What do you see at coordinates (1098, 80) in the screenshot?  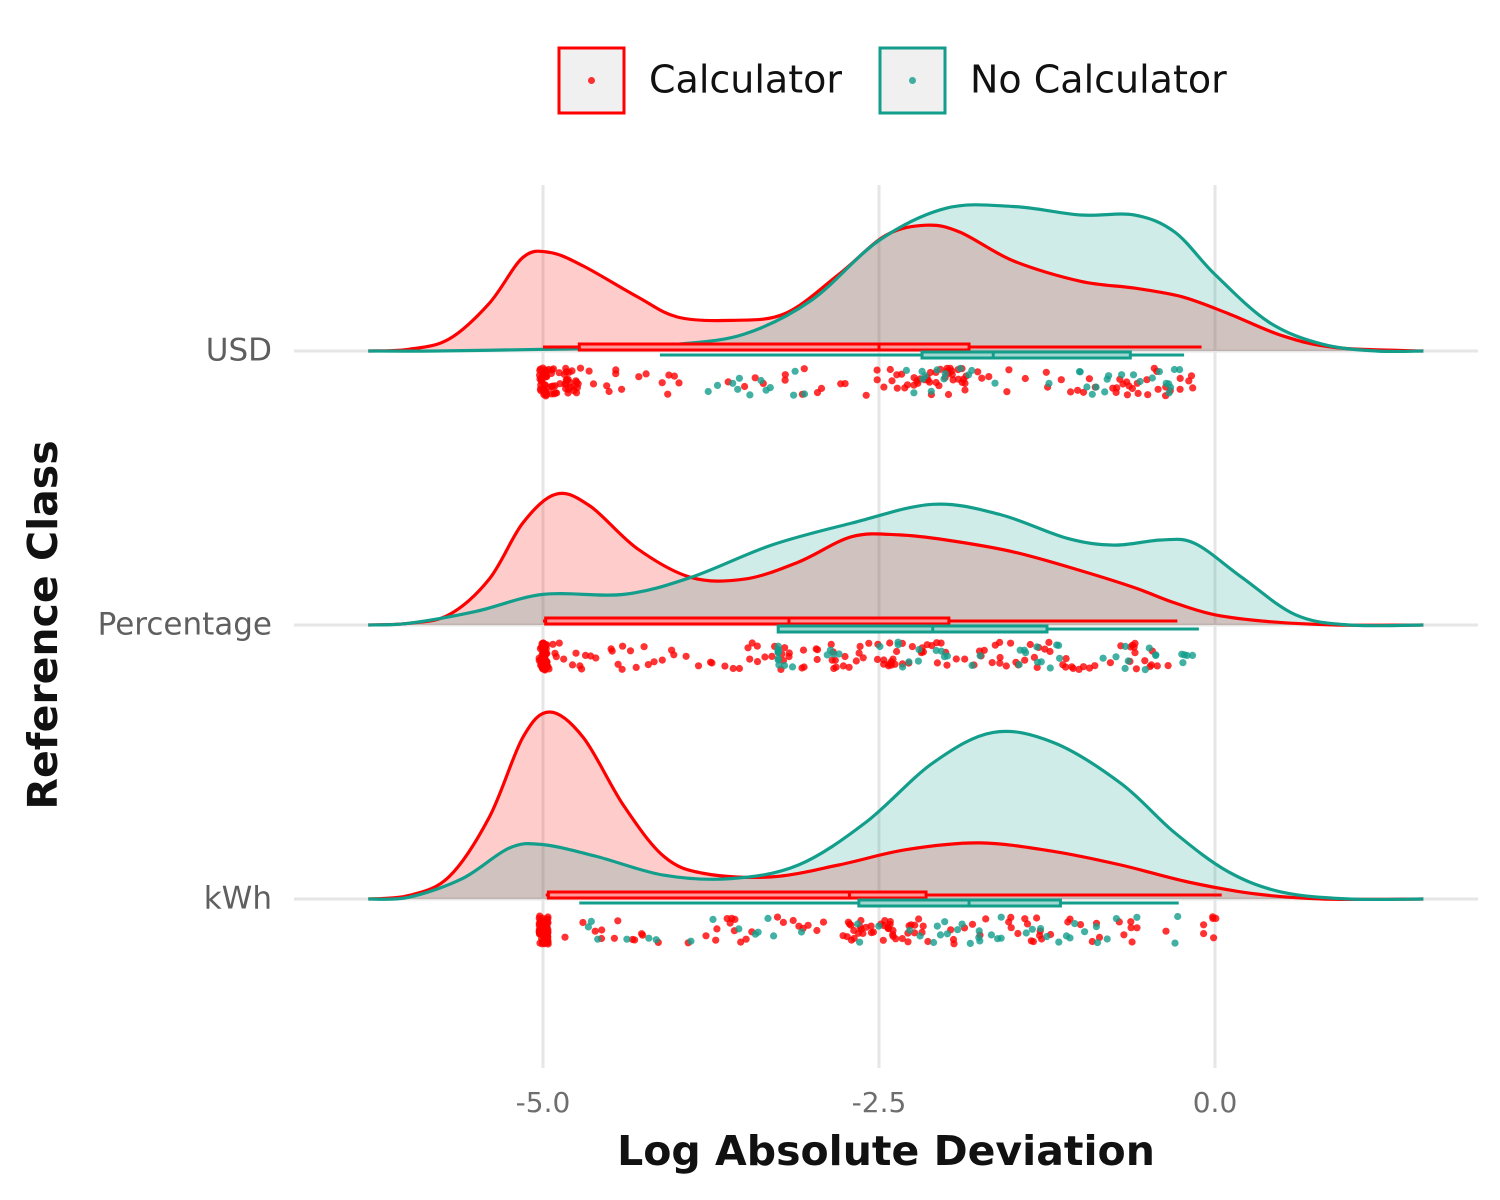 I see `legend-label-no-calculator: No Calculator` at bounding box center [1098, 80].